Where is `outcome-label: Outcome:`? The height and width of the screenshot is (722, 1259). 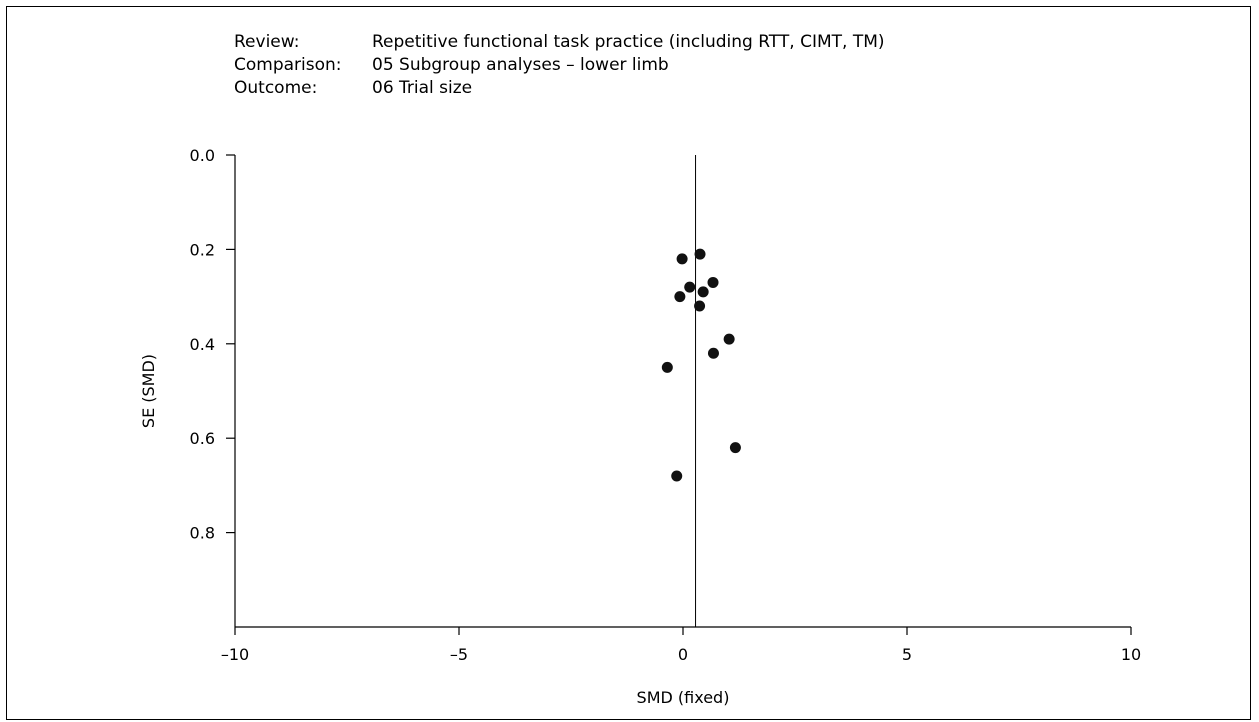
outcome-label: Outcome: is located at coordinates (276, 88).